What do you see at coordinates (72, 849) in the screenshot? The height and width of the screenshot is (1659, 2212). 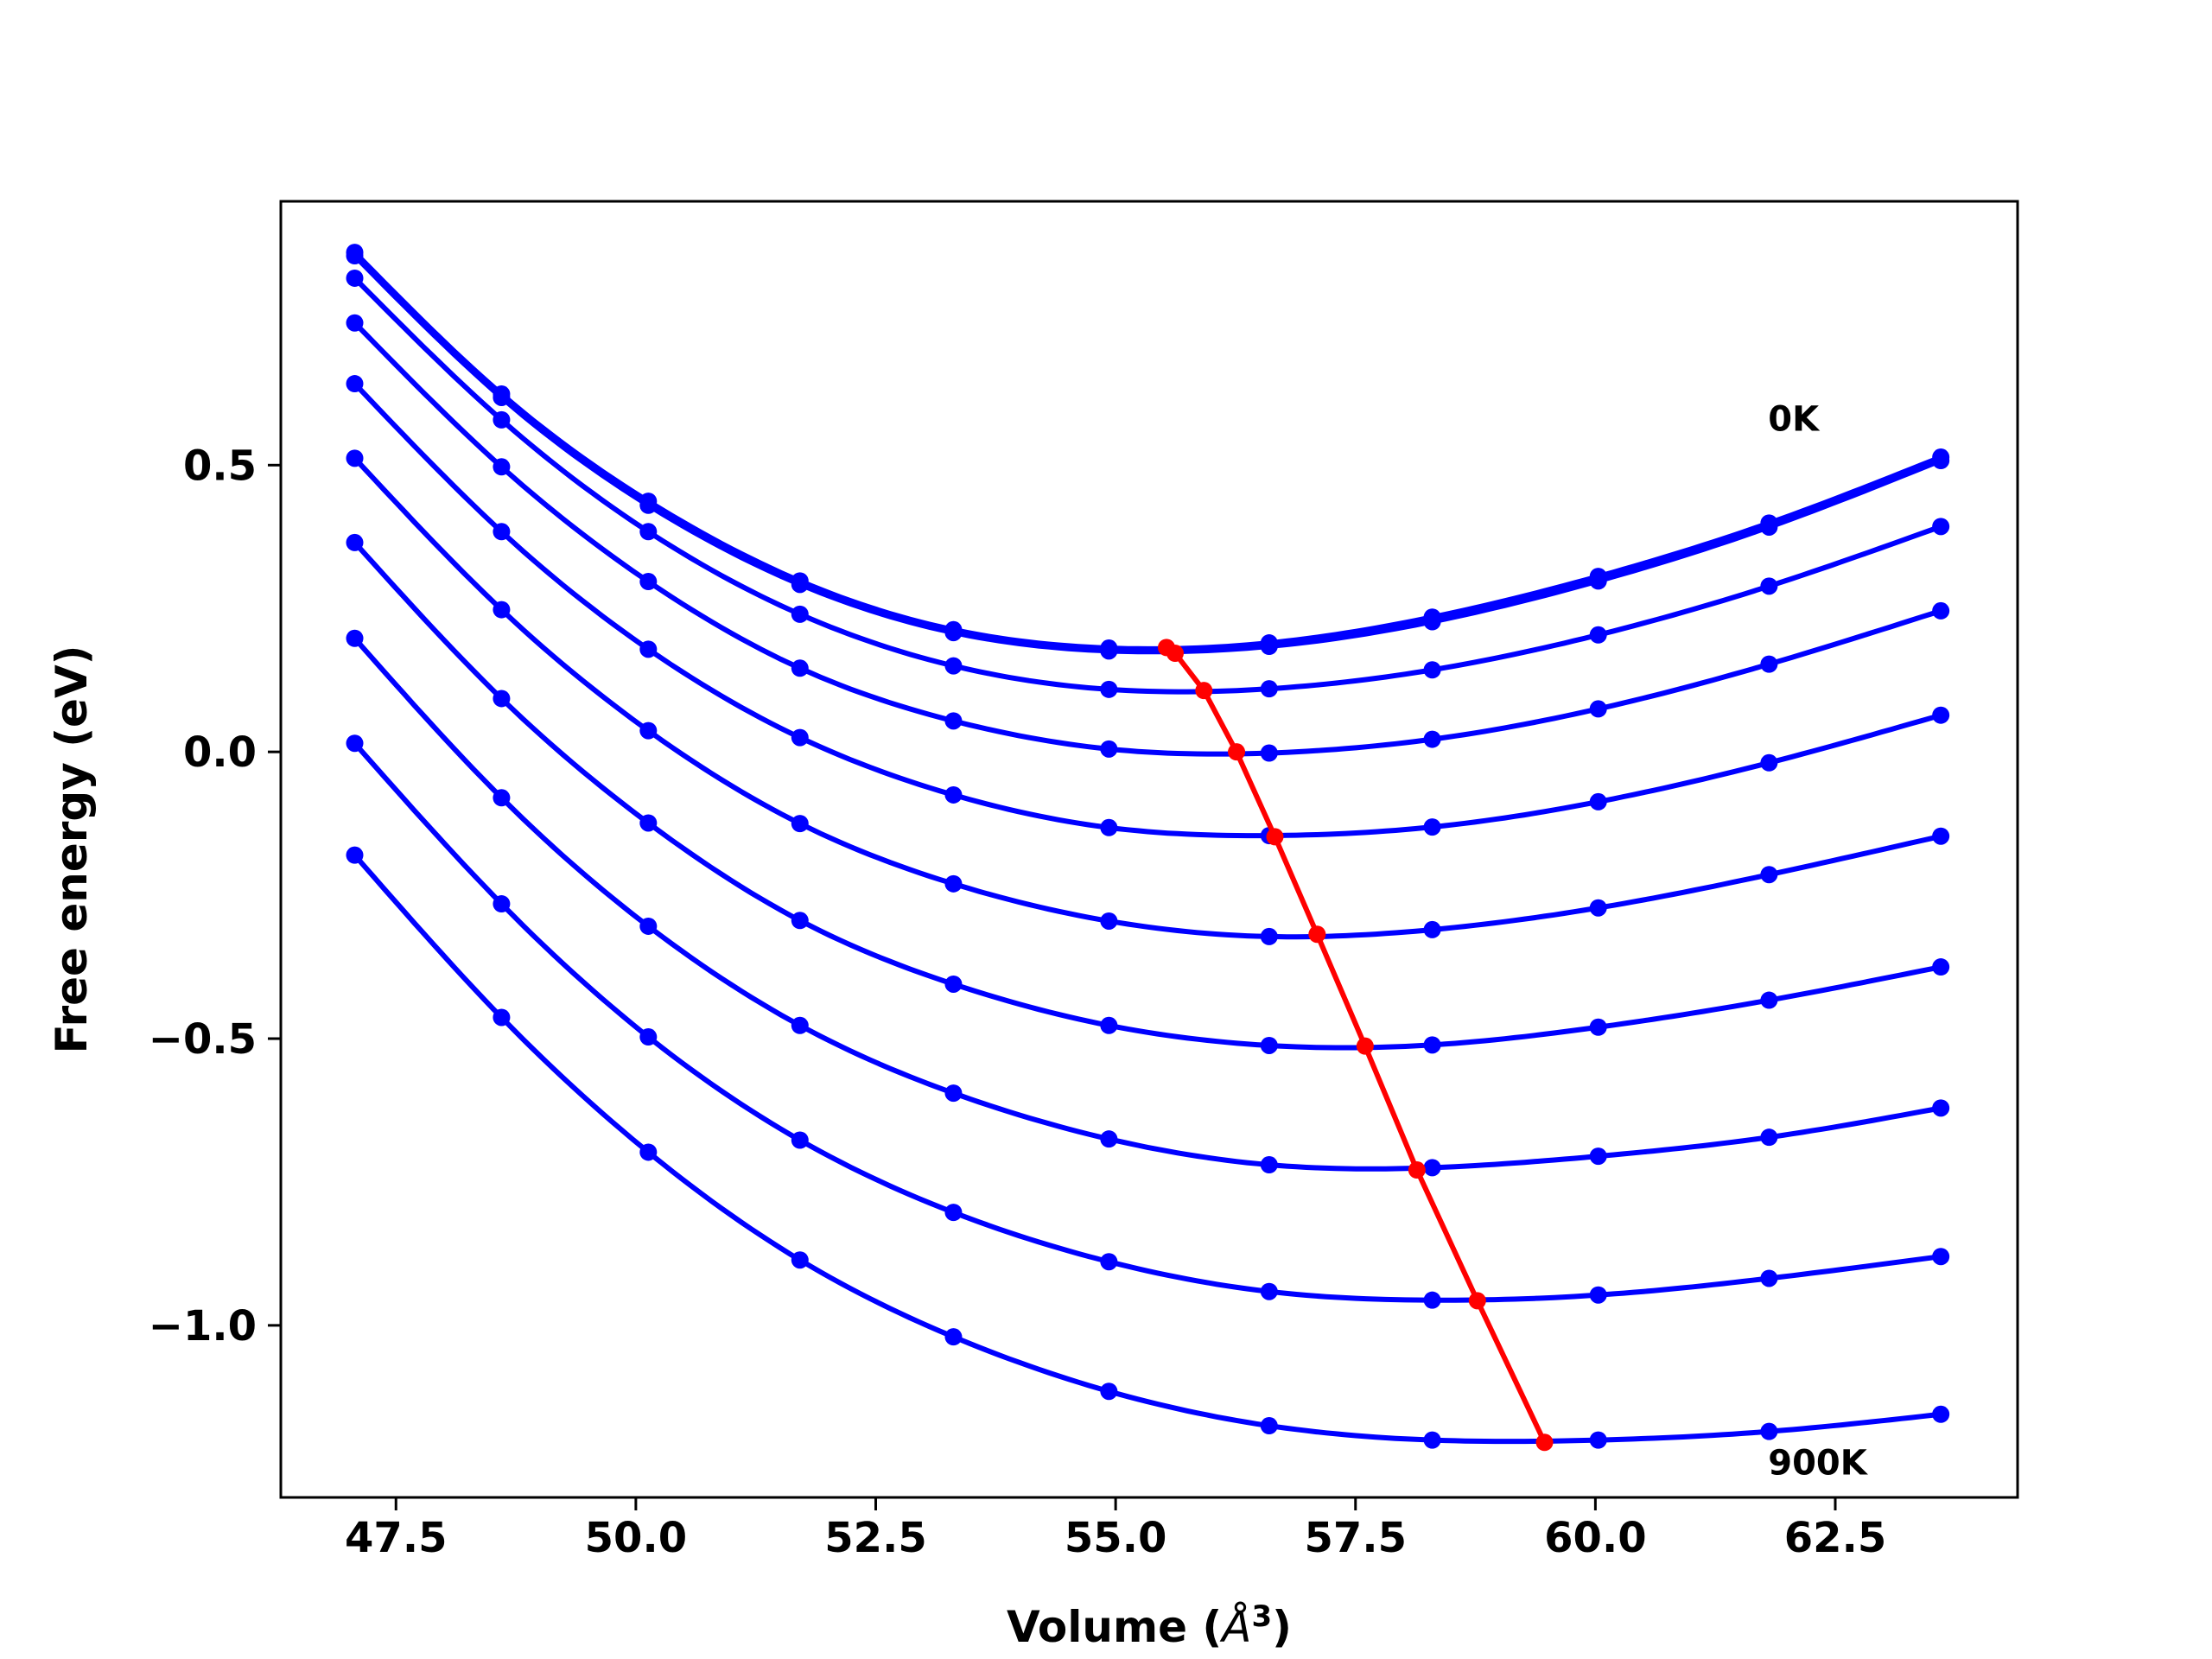 I see `y-axis-label: Free energy (eV)` at bounding box center [72, 849].